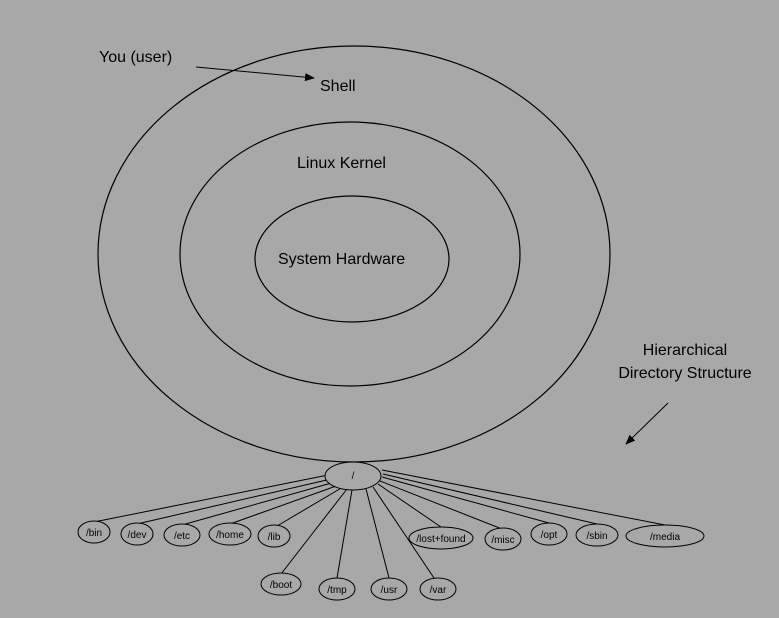  I want to click on dir-node-usr: /usr, so click(389, 589).